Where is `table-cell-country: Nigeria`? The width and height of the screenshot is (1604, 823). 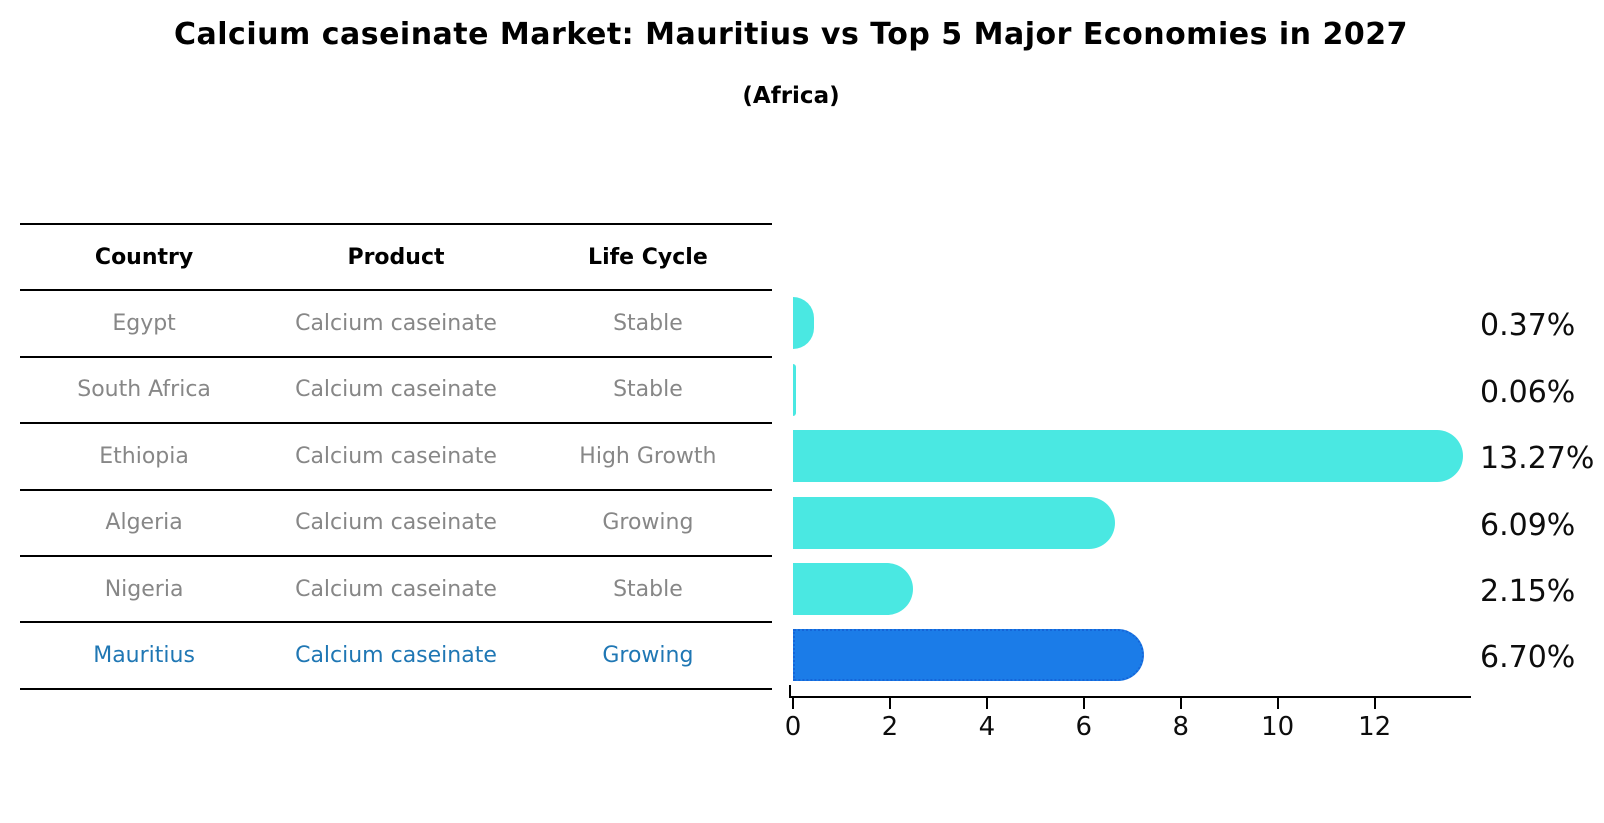
table-cell-country: Nigeria is located at coordinates (144, 589).